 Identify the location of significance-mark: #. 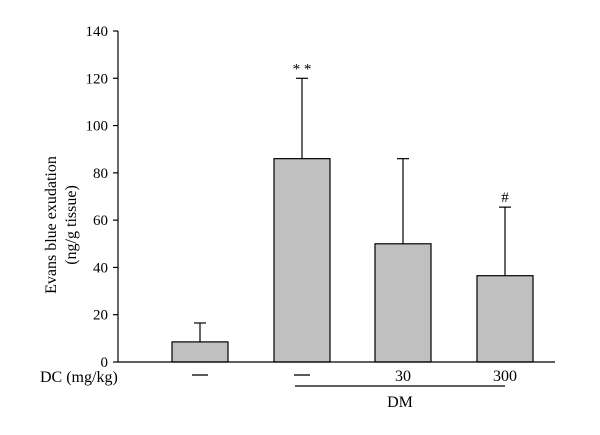
(505, 198).